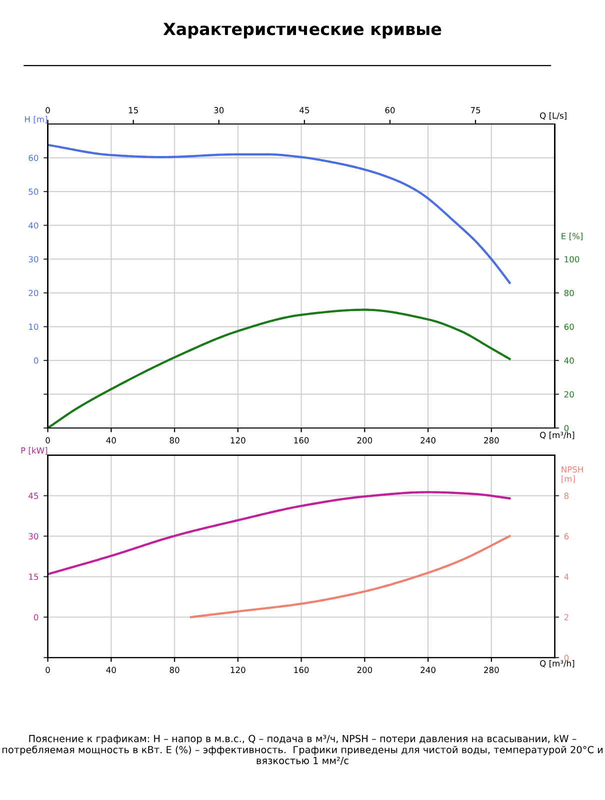 The width and height of the screenshot is (605, 800). Describe the element at coordinates (304, 110) in the screenshot. I see `x2-tick-label: 45` at that location.